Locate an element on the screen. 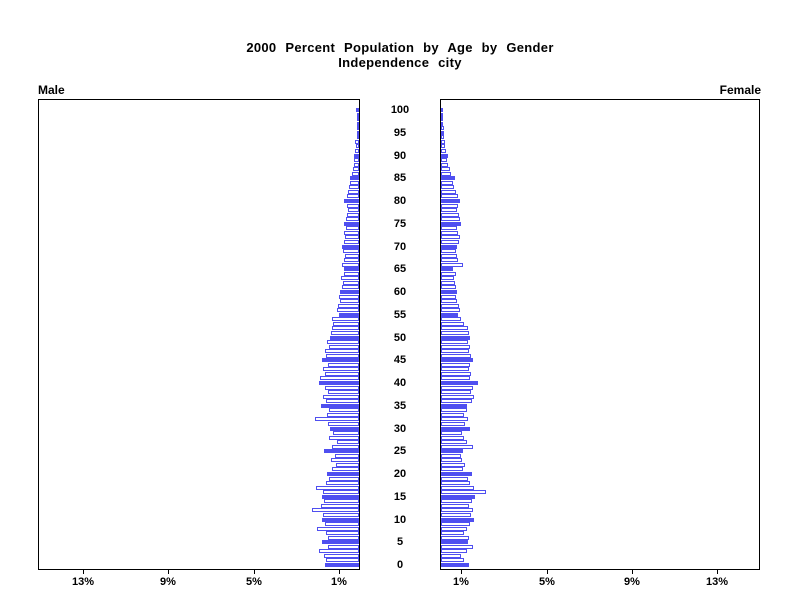 The image size is (800, 600). age-tick-label-30: 30 is located at coordinates (400, 428).